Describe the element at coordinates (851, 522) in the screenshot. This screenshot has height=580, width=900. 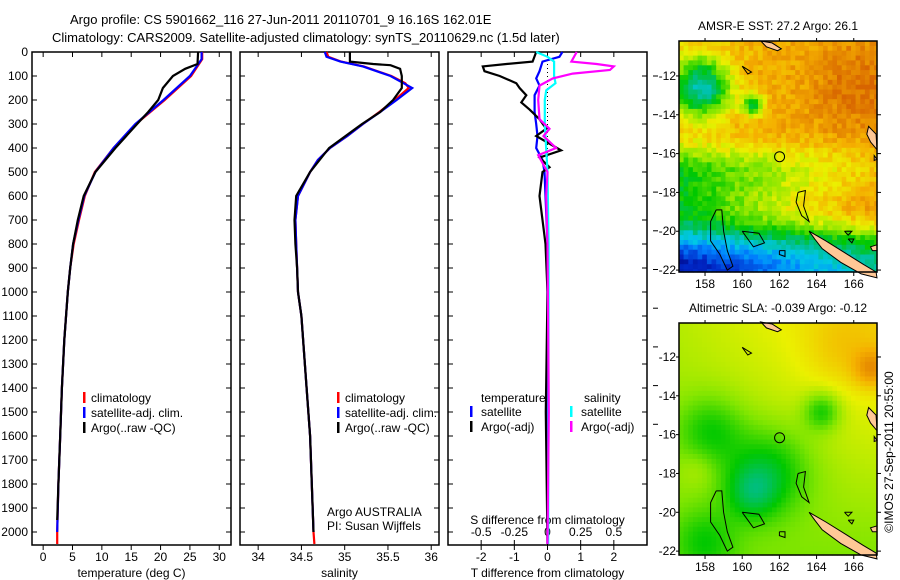
I see `reef-outline` at that location.